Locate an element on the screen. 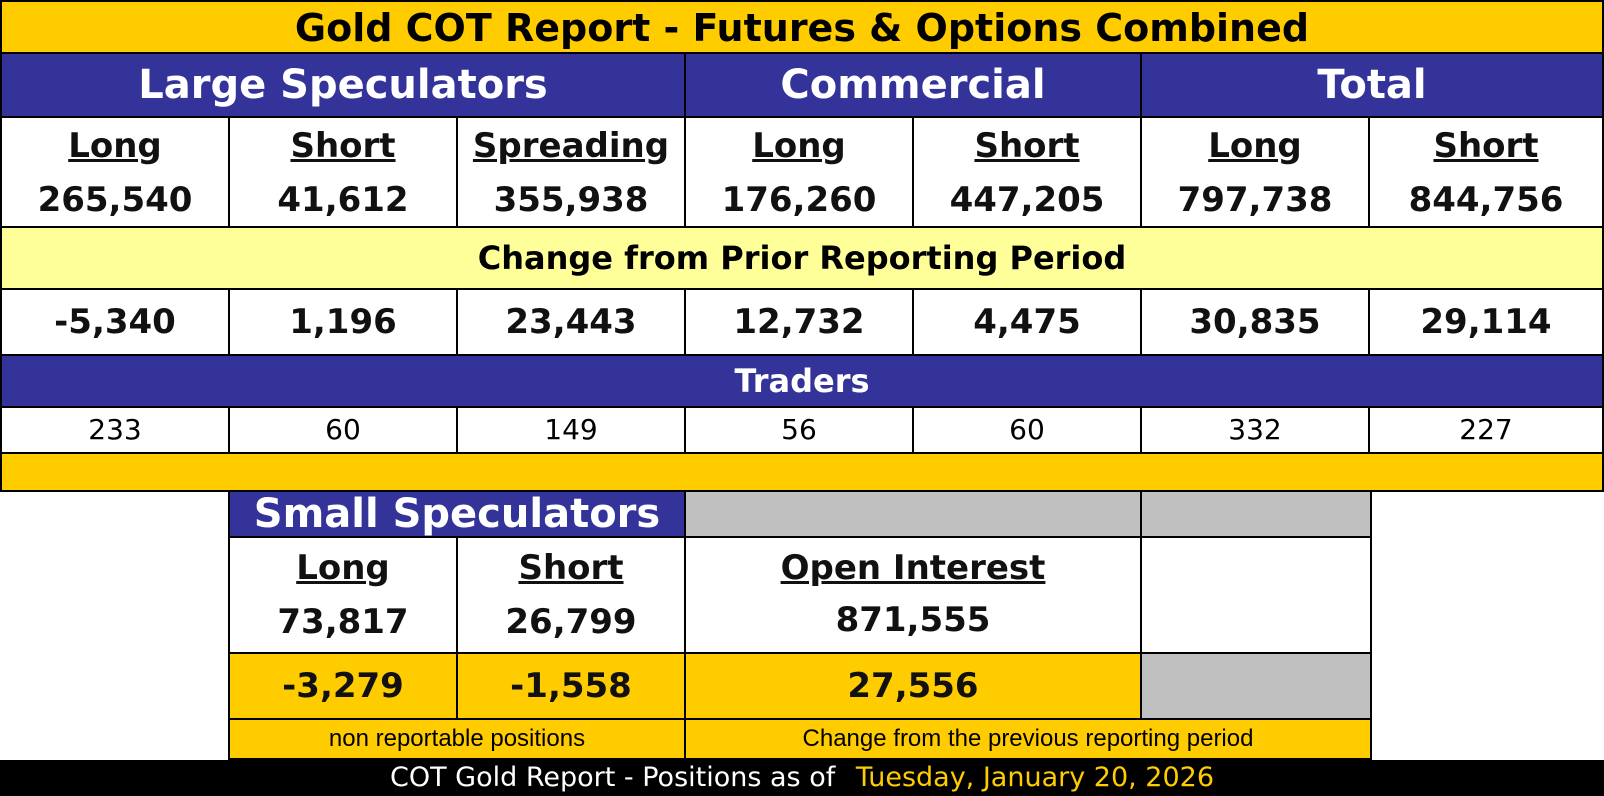 This screenshot has width=1604, height=796. change-value: 12,732 is located at coordinates (799, 322).